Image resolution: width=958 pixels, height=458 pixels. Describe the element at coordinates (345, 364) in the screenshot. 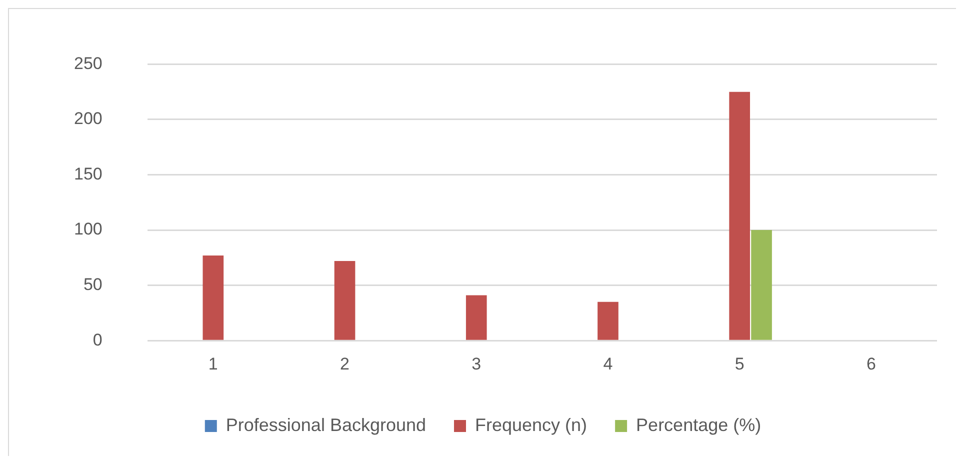

I see `x-tick-label: 2` at that location.